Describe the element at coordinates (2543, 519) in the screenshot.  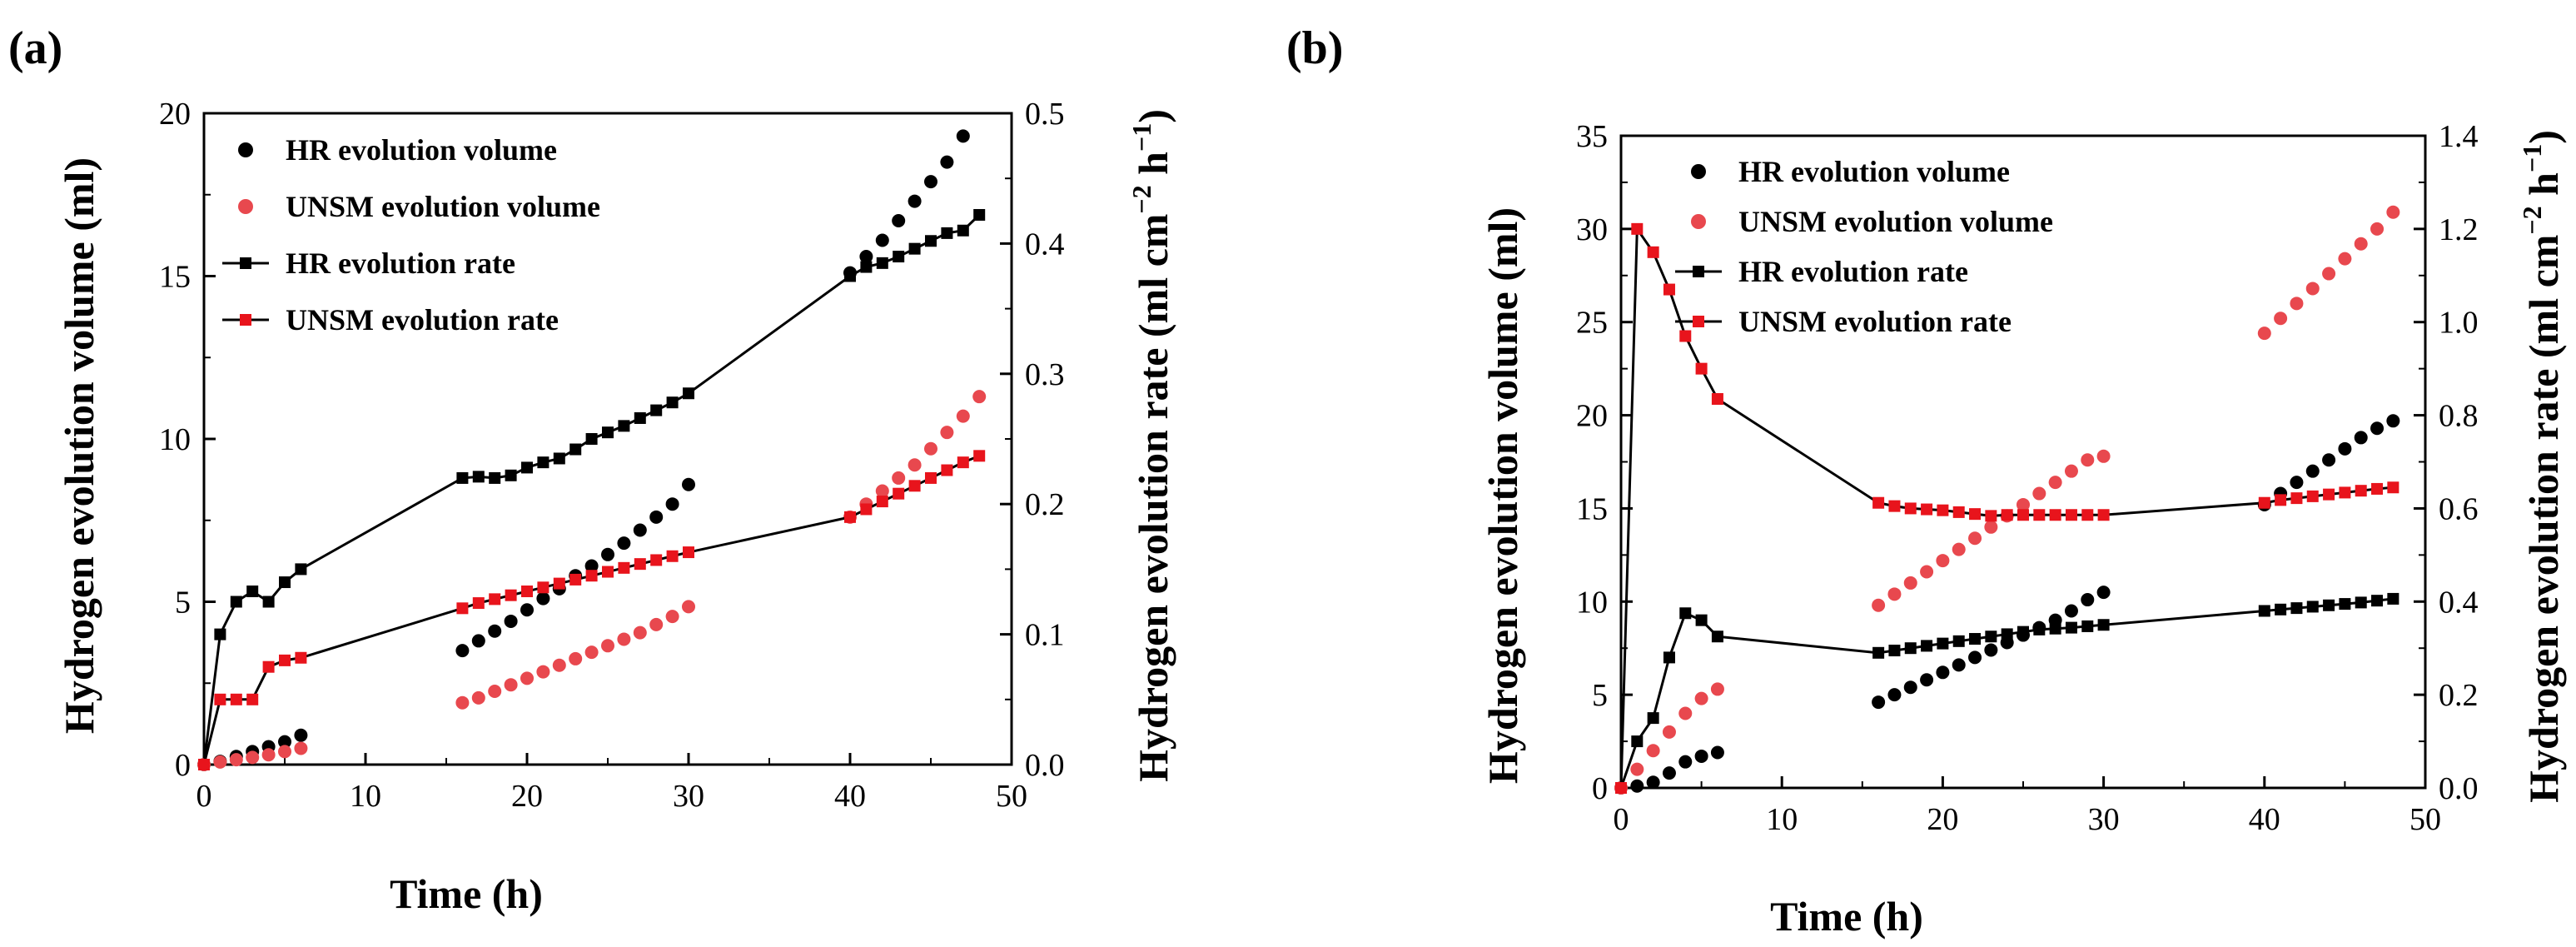
I see `panel-b-y-right-label-main: Hydrogen evolution rate (ml cm` at that location.